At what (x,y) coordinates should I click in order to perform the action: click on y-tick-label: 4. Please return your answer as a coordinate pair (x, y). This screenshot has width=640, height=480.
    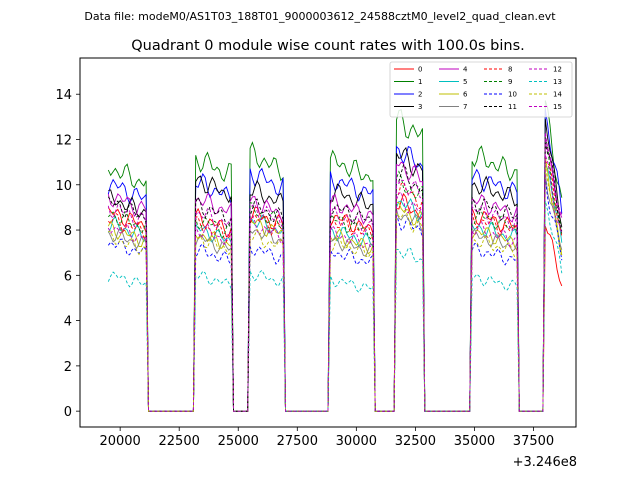
    Looking at the image, I should click on (68, 322).